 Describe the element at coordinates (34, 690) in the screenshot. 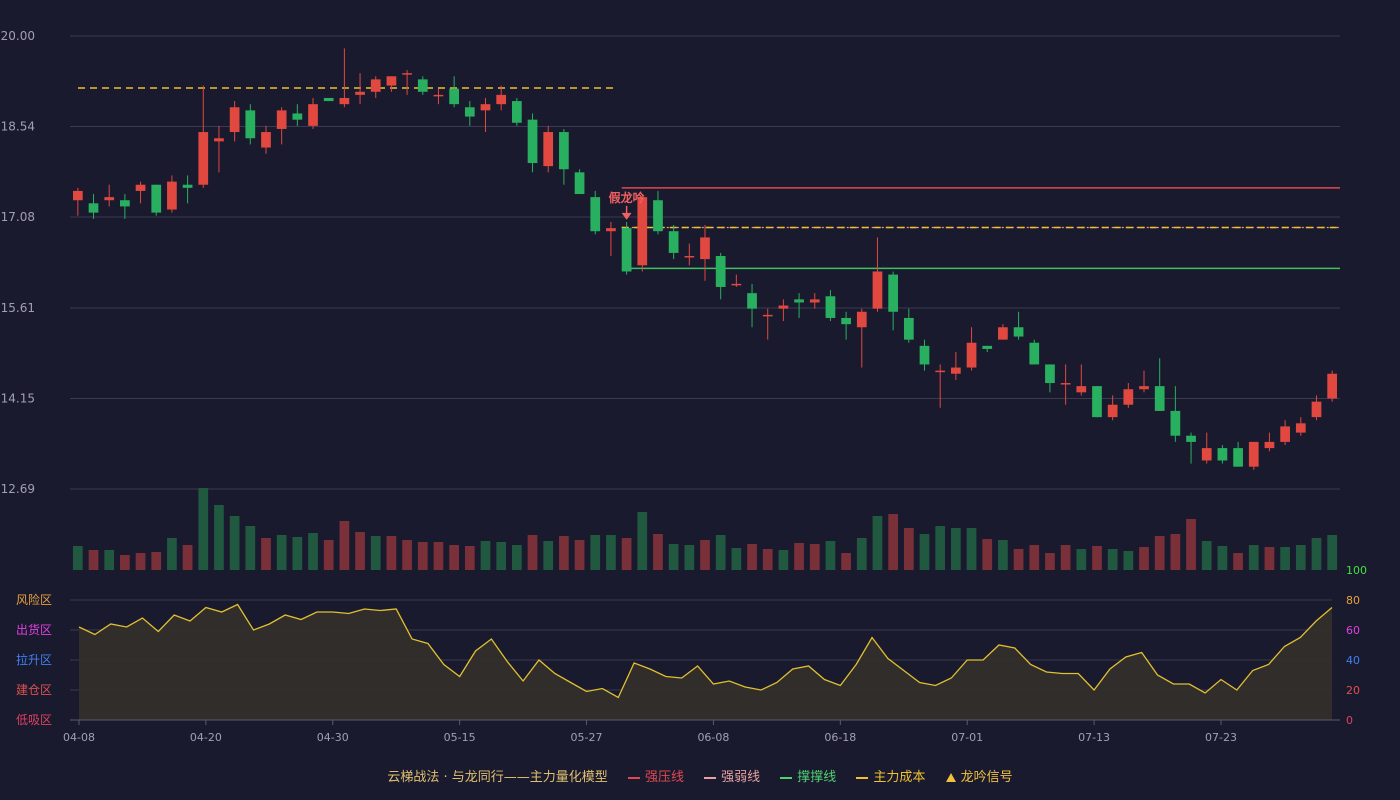

I see `osc-zone-label: 建仓区` at that location.